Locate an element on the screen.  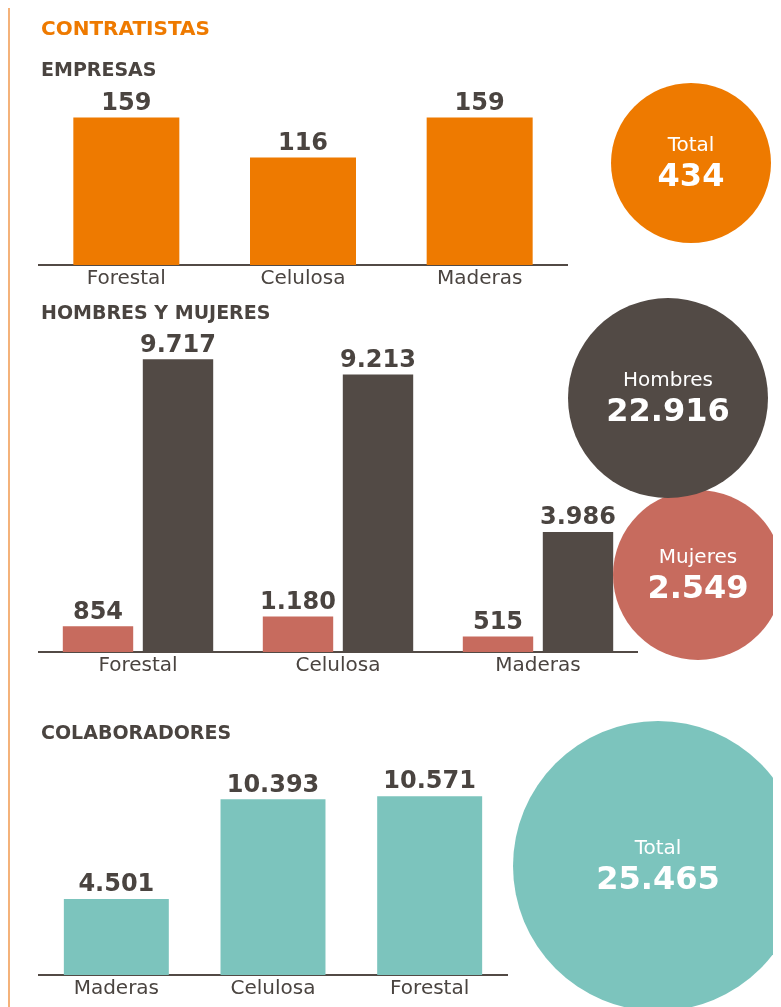
chart-subtitle: EMPRESAS is located at coordinates (99, 69).